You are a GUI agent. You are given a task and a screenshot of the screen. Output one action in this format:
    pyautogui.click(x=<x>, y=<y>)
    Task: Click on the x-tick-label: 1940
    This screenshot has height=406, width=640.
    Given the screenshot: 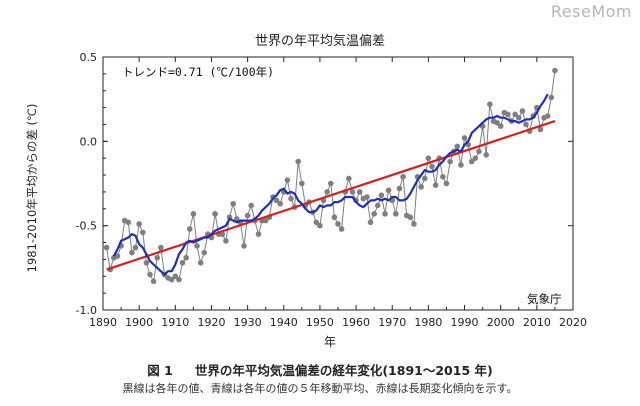 What is the action you would take?
    pyautogui.click(x=284, y=322)
    